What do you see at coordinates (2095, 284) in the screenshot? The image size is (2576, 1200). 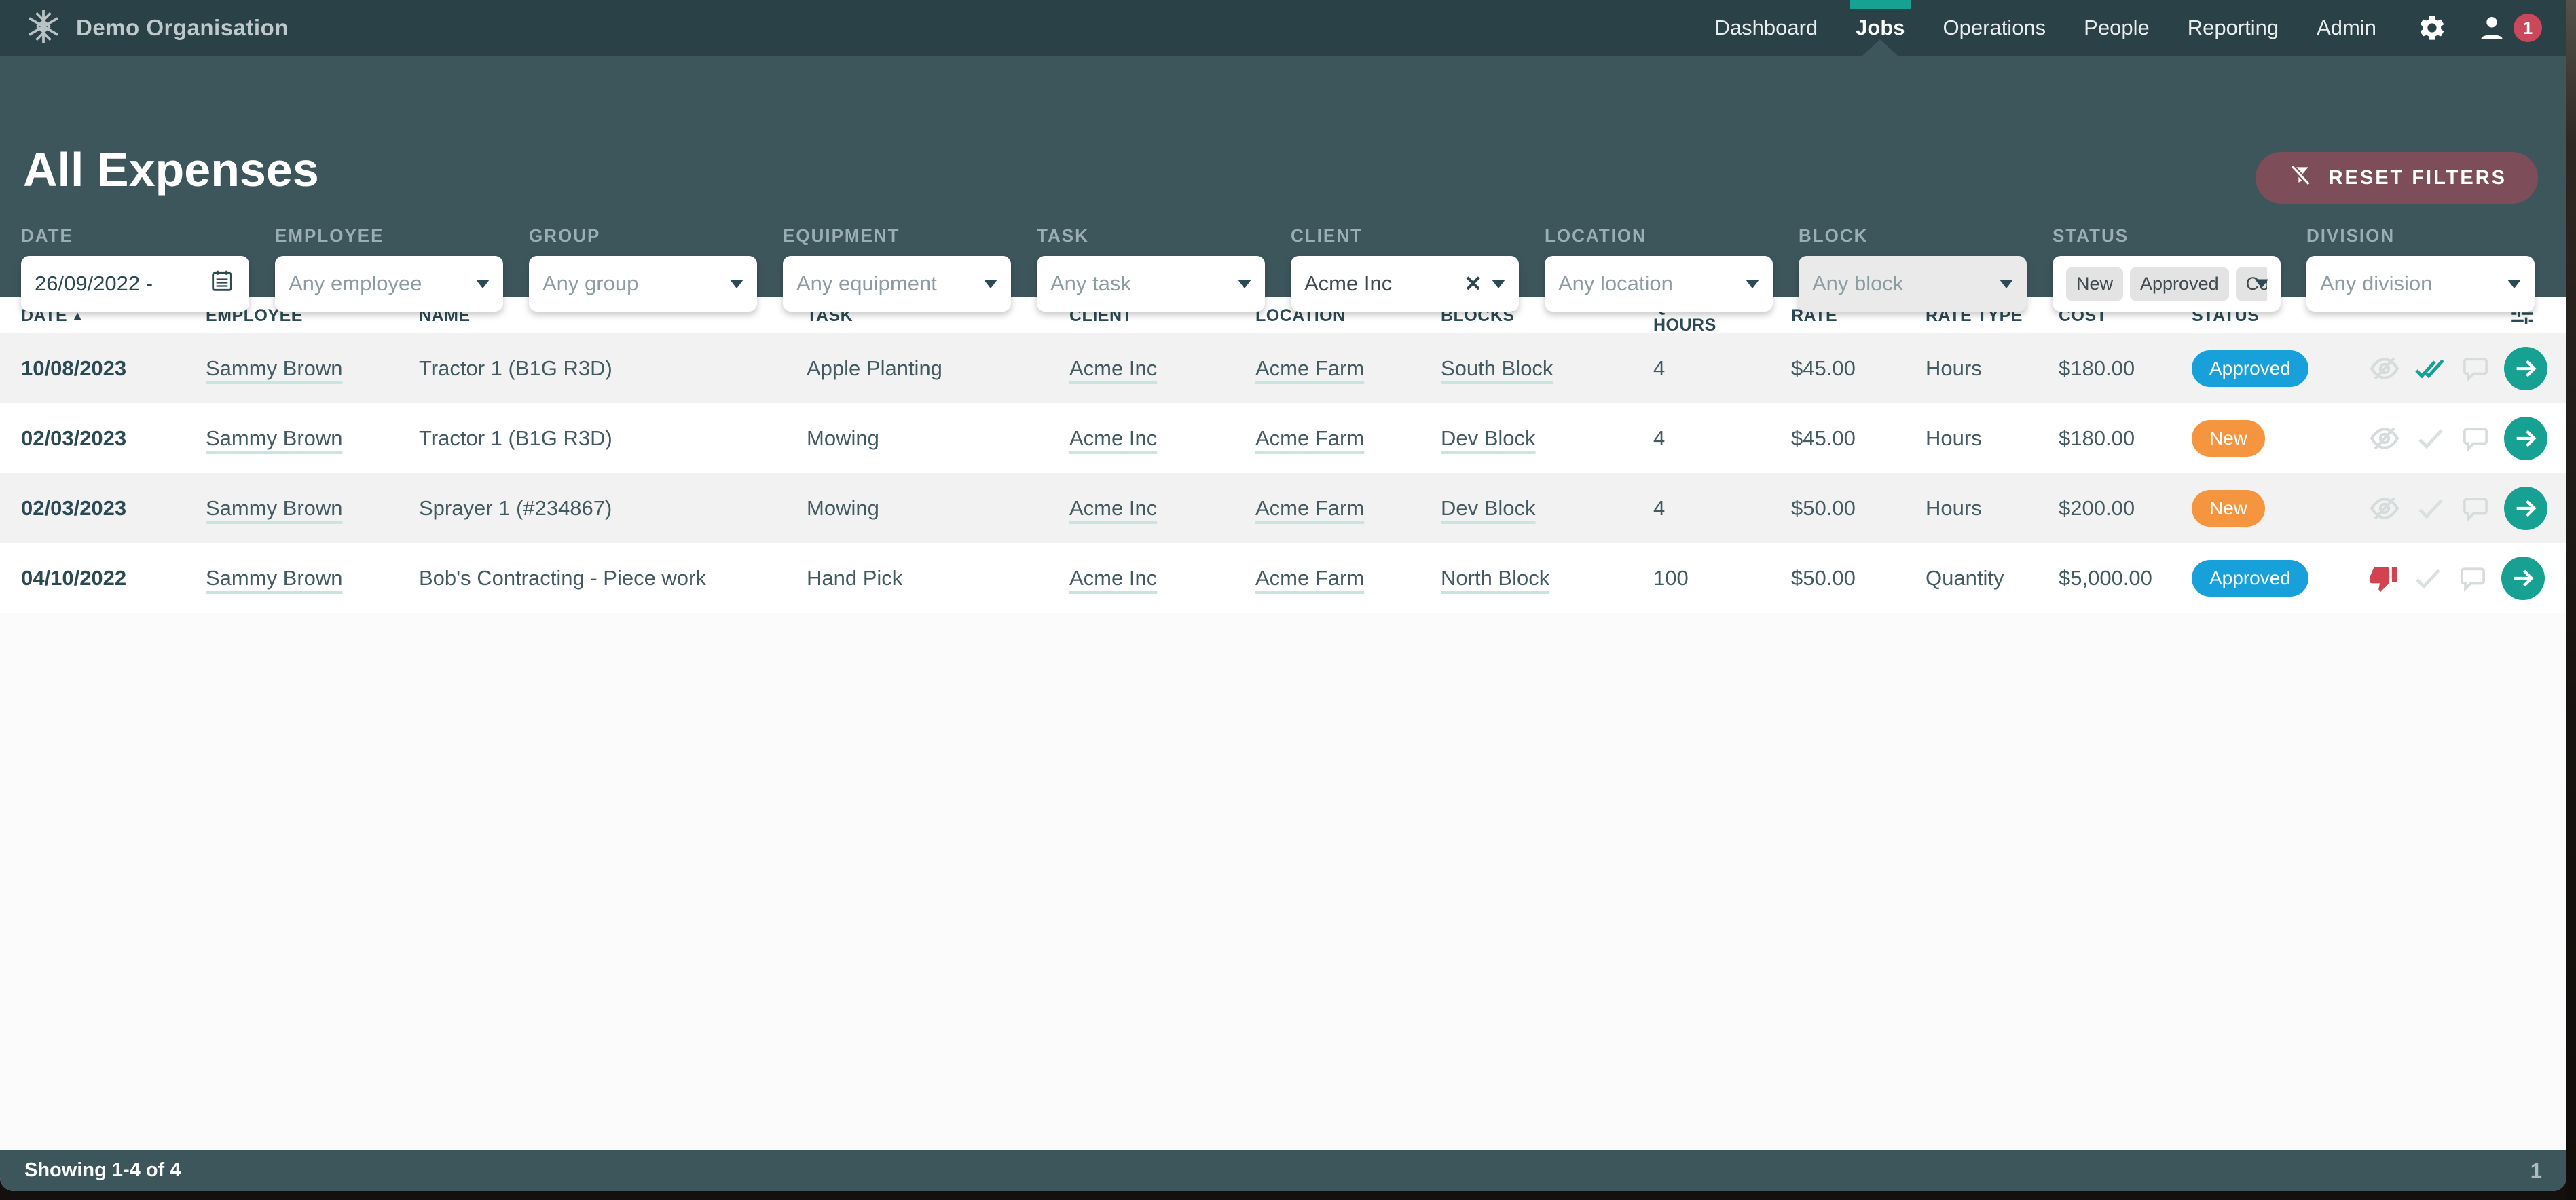 I see `status-chip-new: New` at bounding box center [2095, 284].